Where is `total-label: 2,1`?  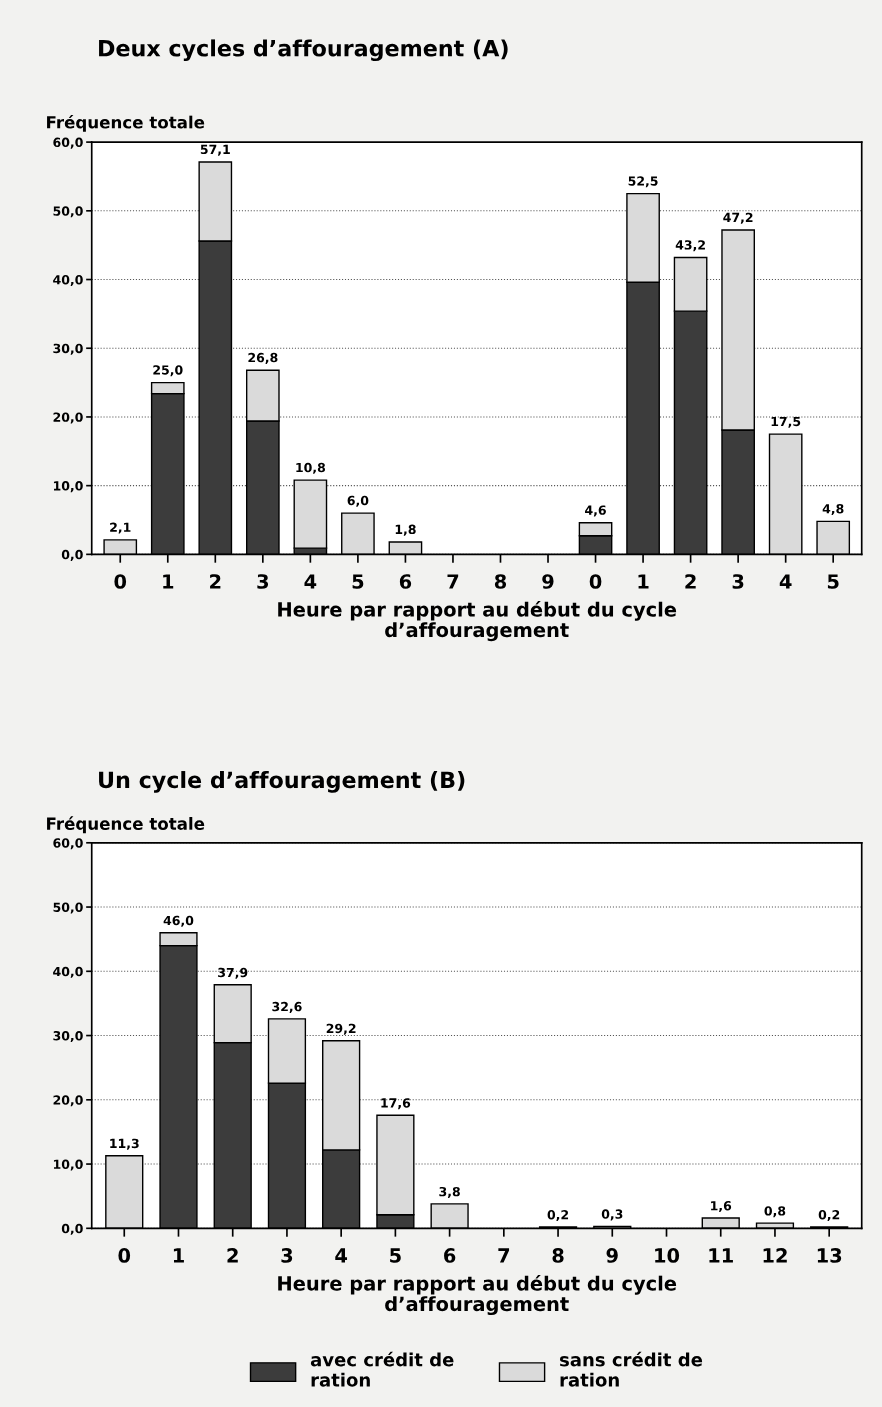
total-label: 2,1 is located at coordinates (120, 528).